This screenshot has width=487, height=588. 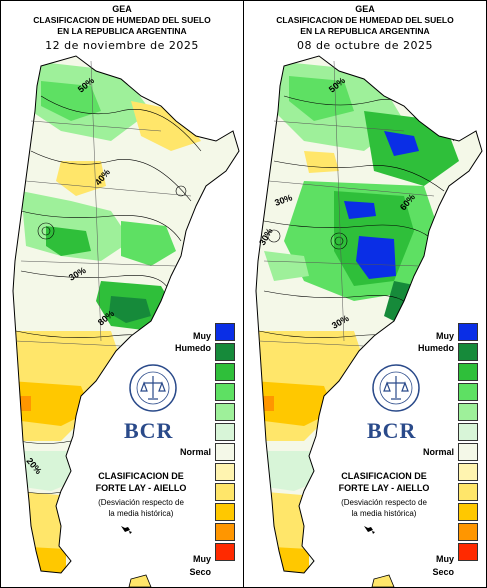 I want to click on region-leve-humedo-cuyo, so click(x=286, y=266).